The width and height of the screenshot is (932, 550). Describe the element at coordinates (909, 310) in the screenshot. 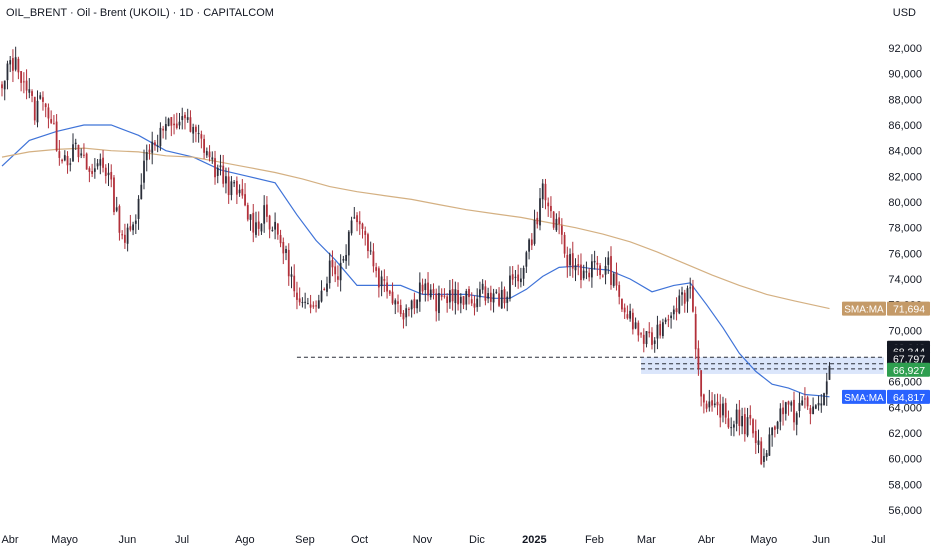

I see `badge-value-text-0: 71,694` at that location.